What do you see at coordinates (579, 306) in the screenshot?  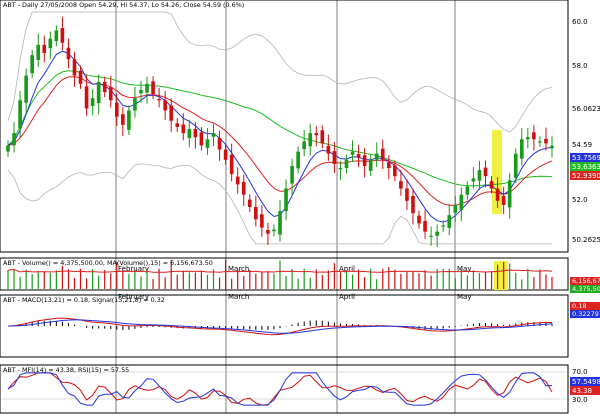 I see `macd-badge-text: 0.18` at bounding box center [579, 306].